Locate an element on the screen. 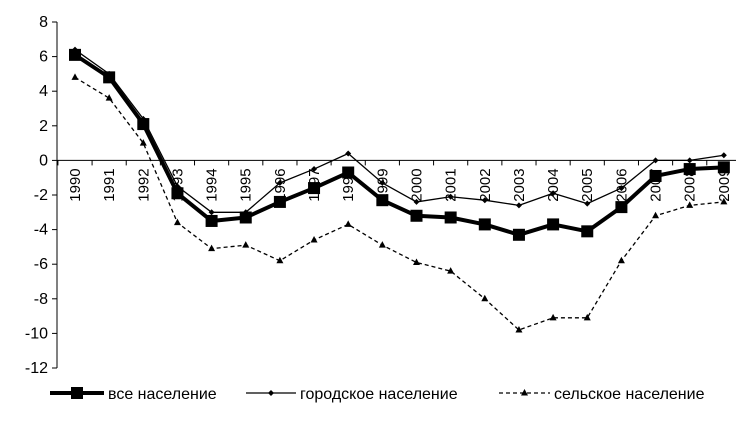 The height and width of the screenshot is (445, 736). x-tick-label: 1990 is located at coordinates (75, 184).